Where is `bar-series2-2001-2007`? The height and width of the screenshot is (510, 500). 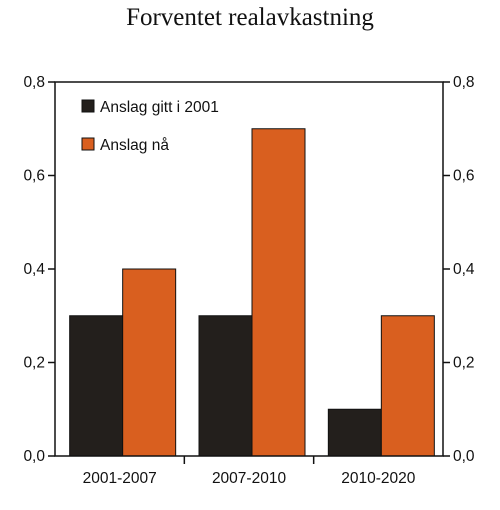 bar-series2-2001-2007 is located at coordinates (149, 362).